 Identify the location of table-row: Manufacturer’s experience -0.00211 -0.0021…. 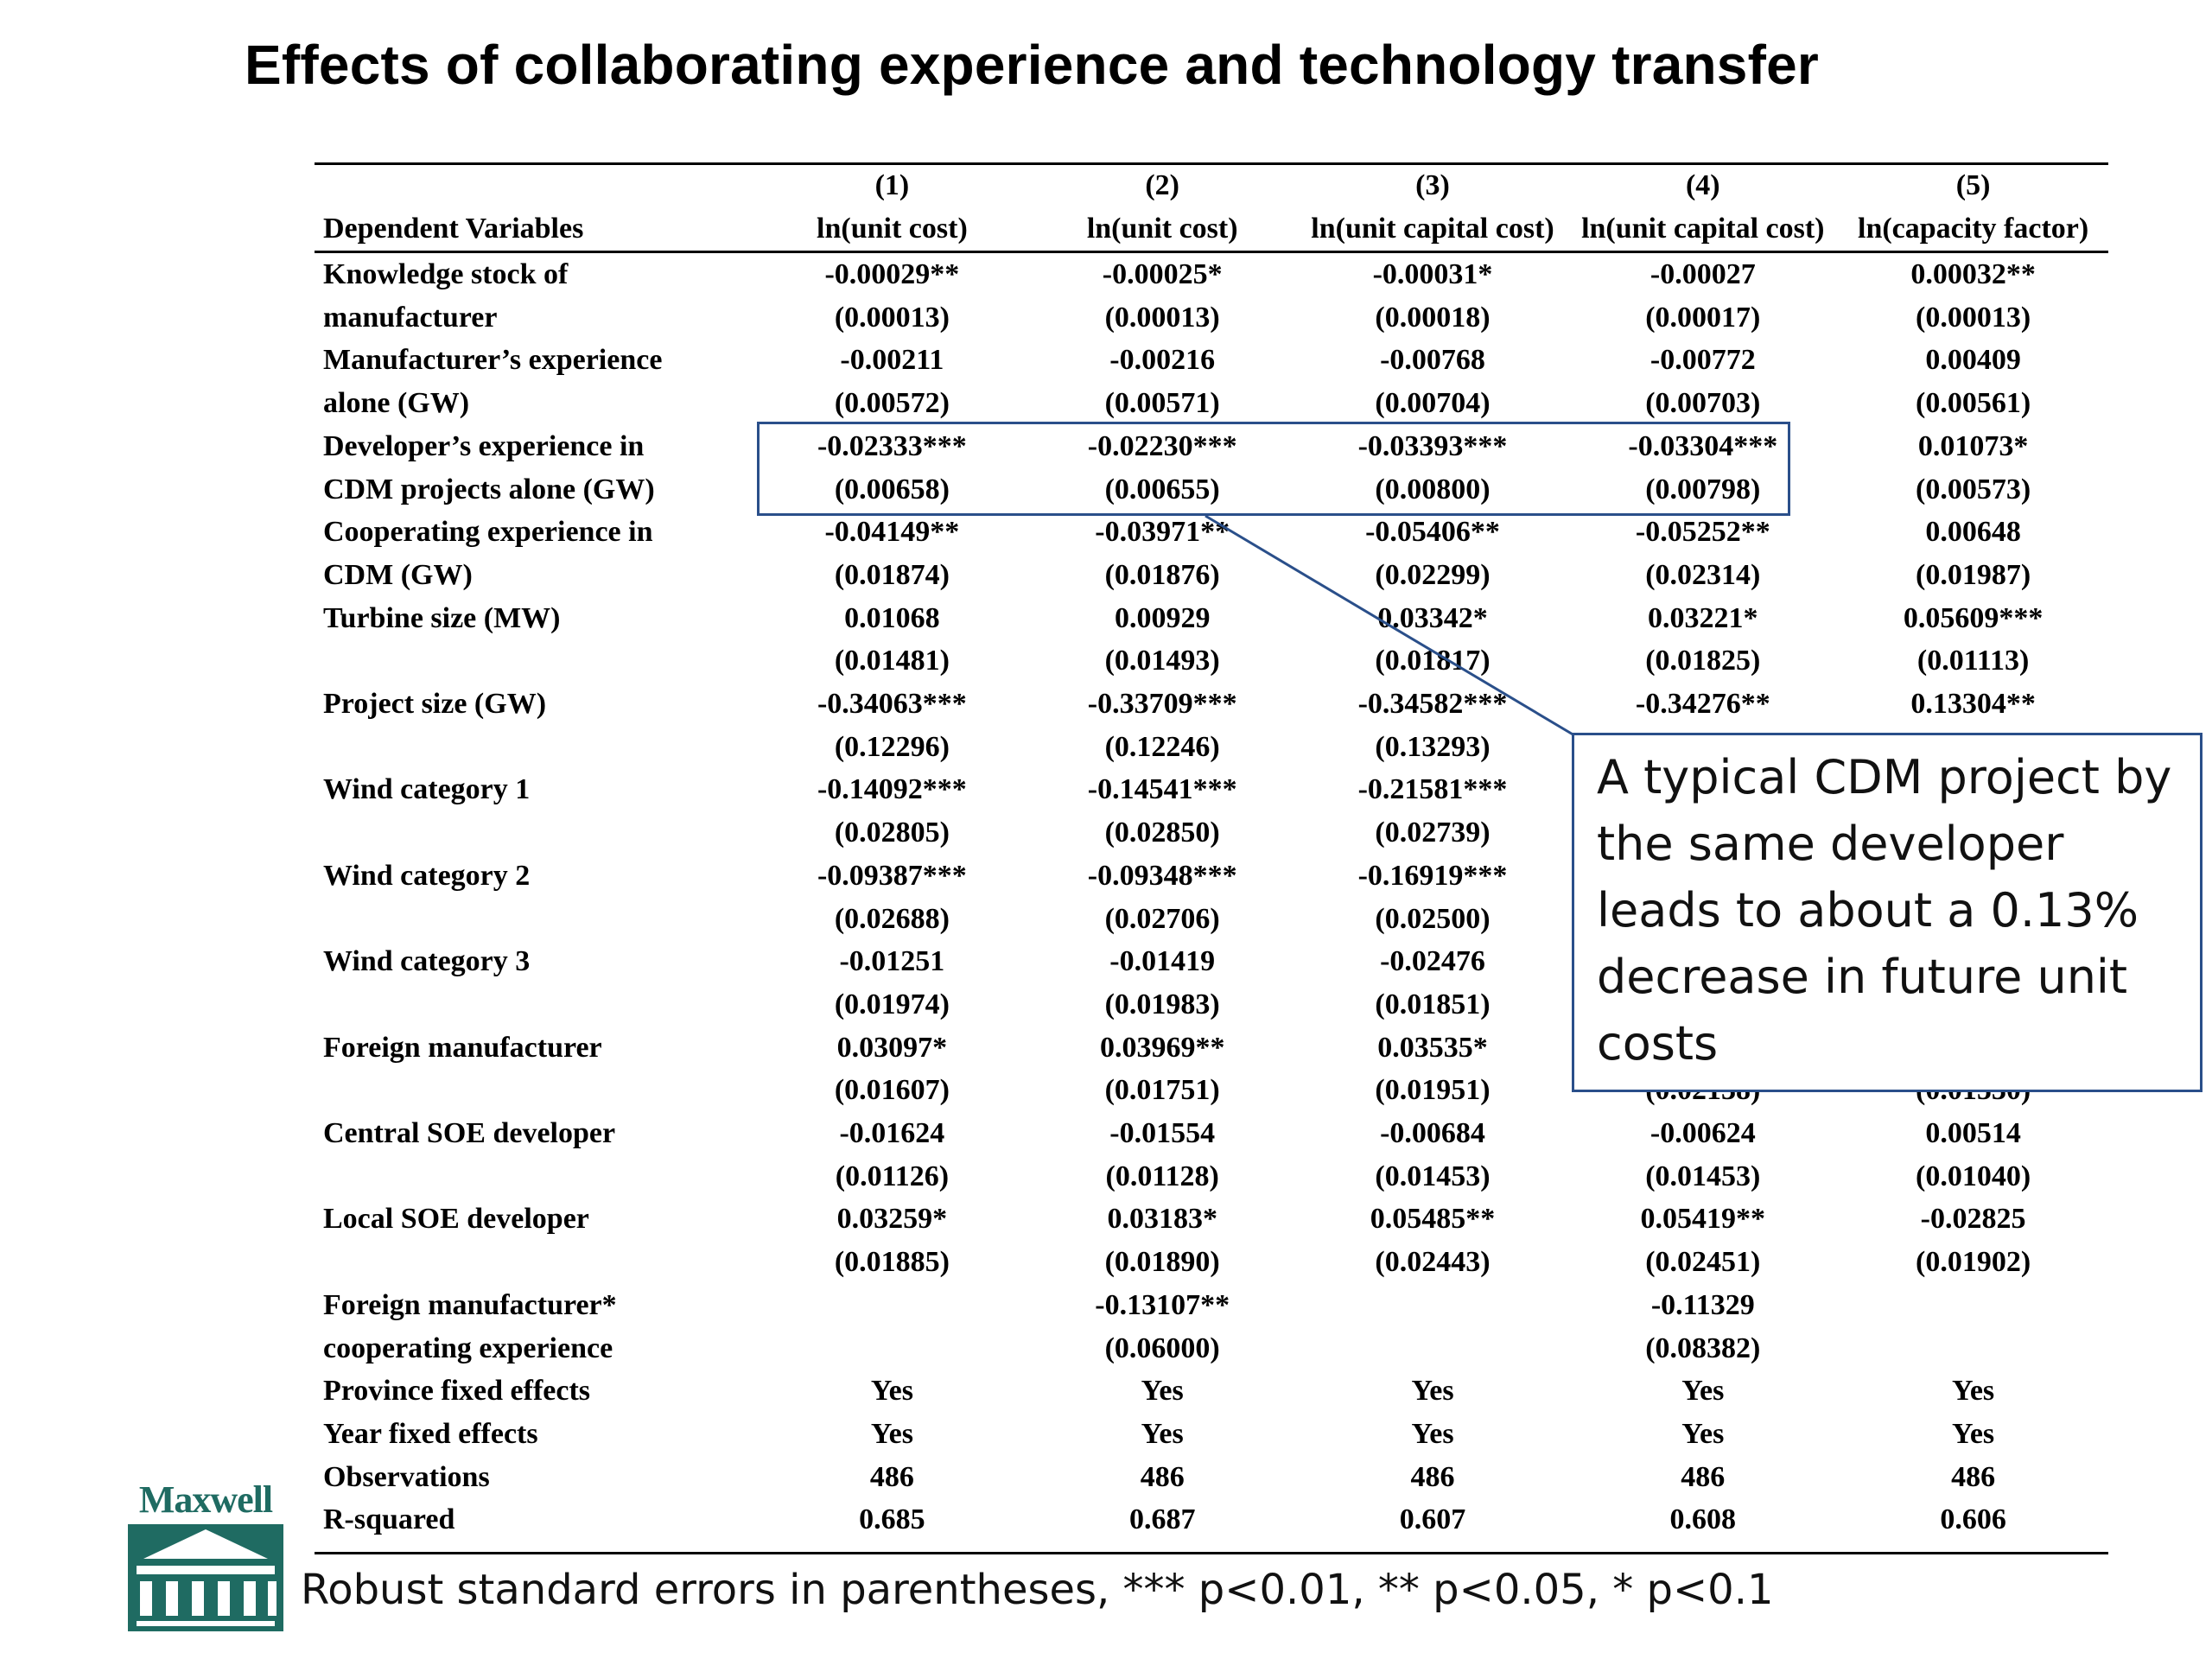
(1211, 360).